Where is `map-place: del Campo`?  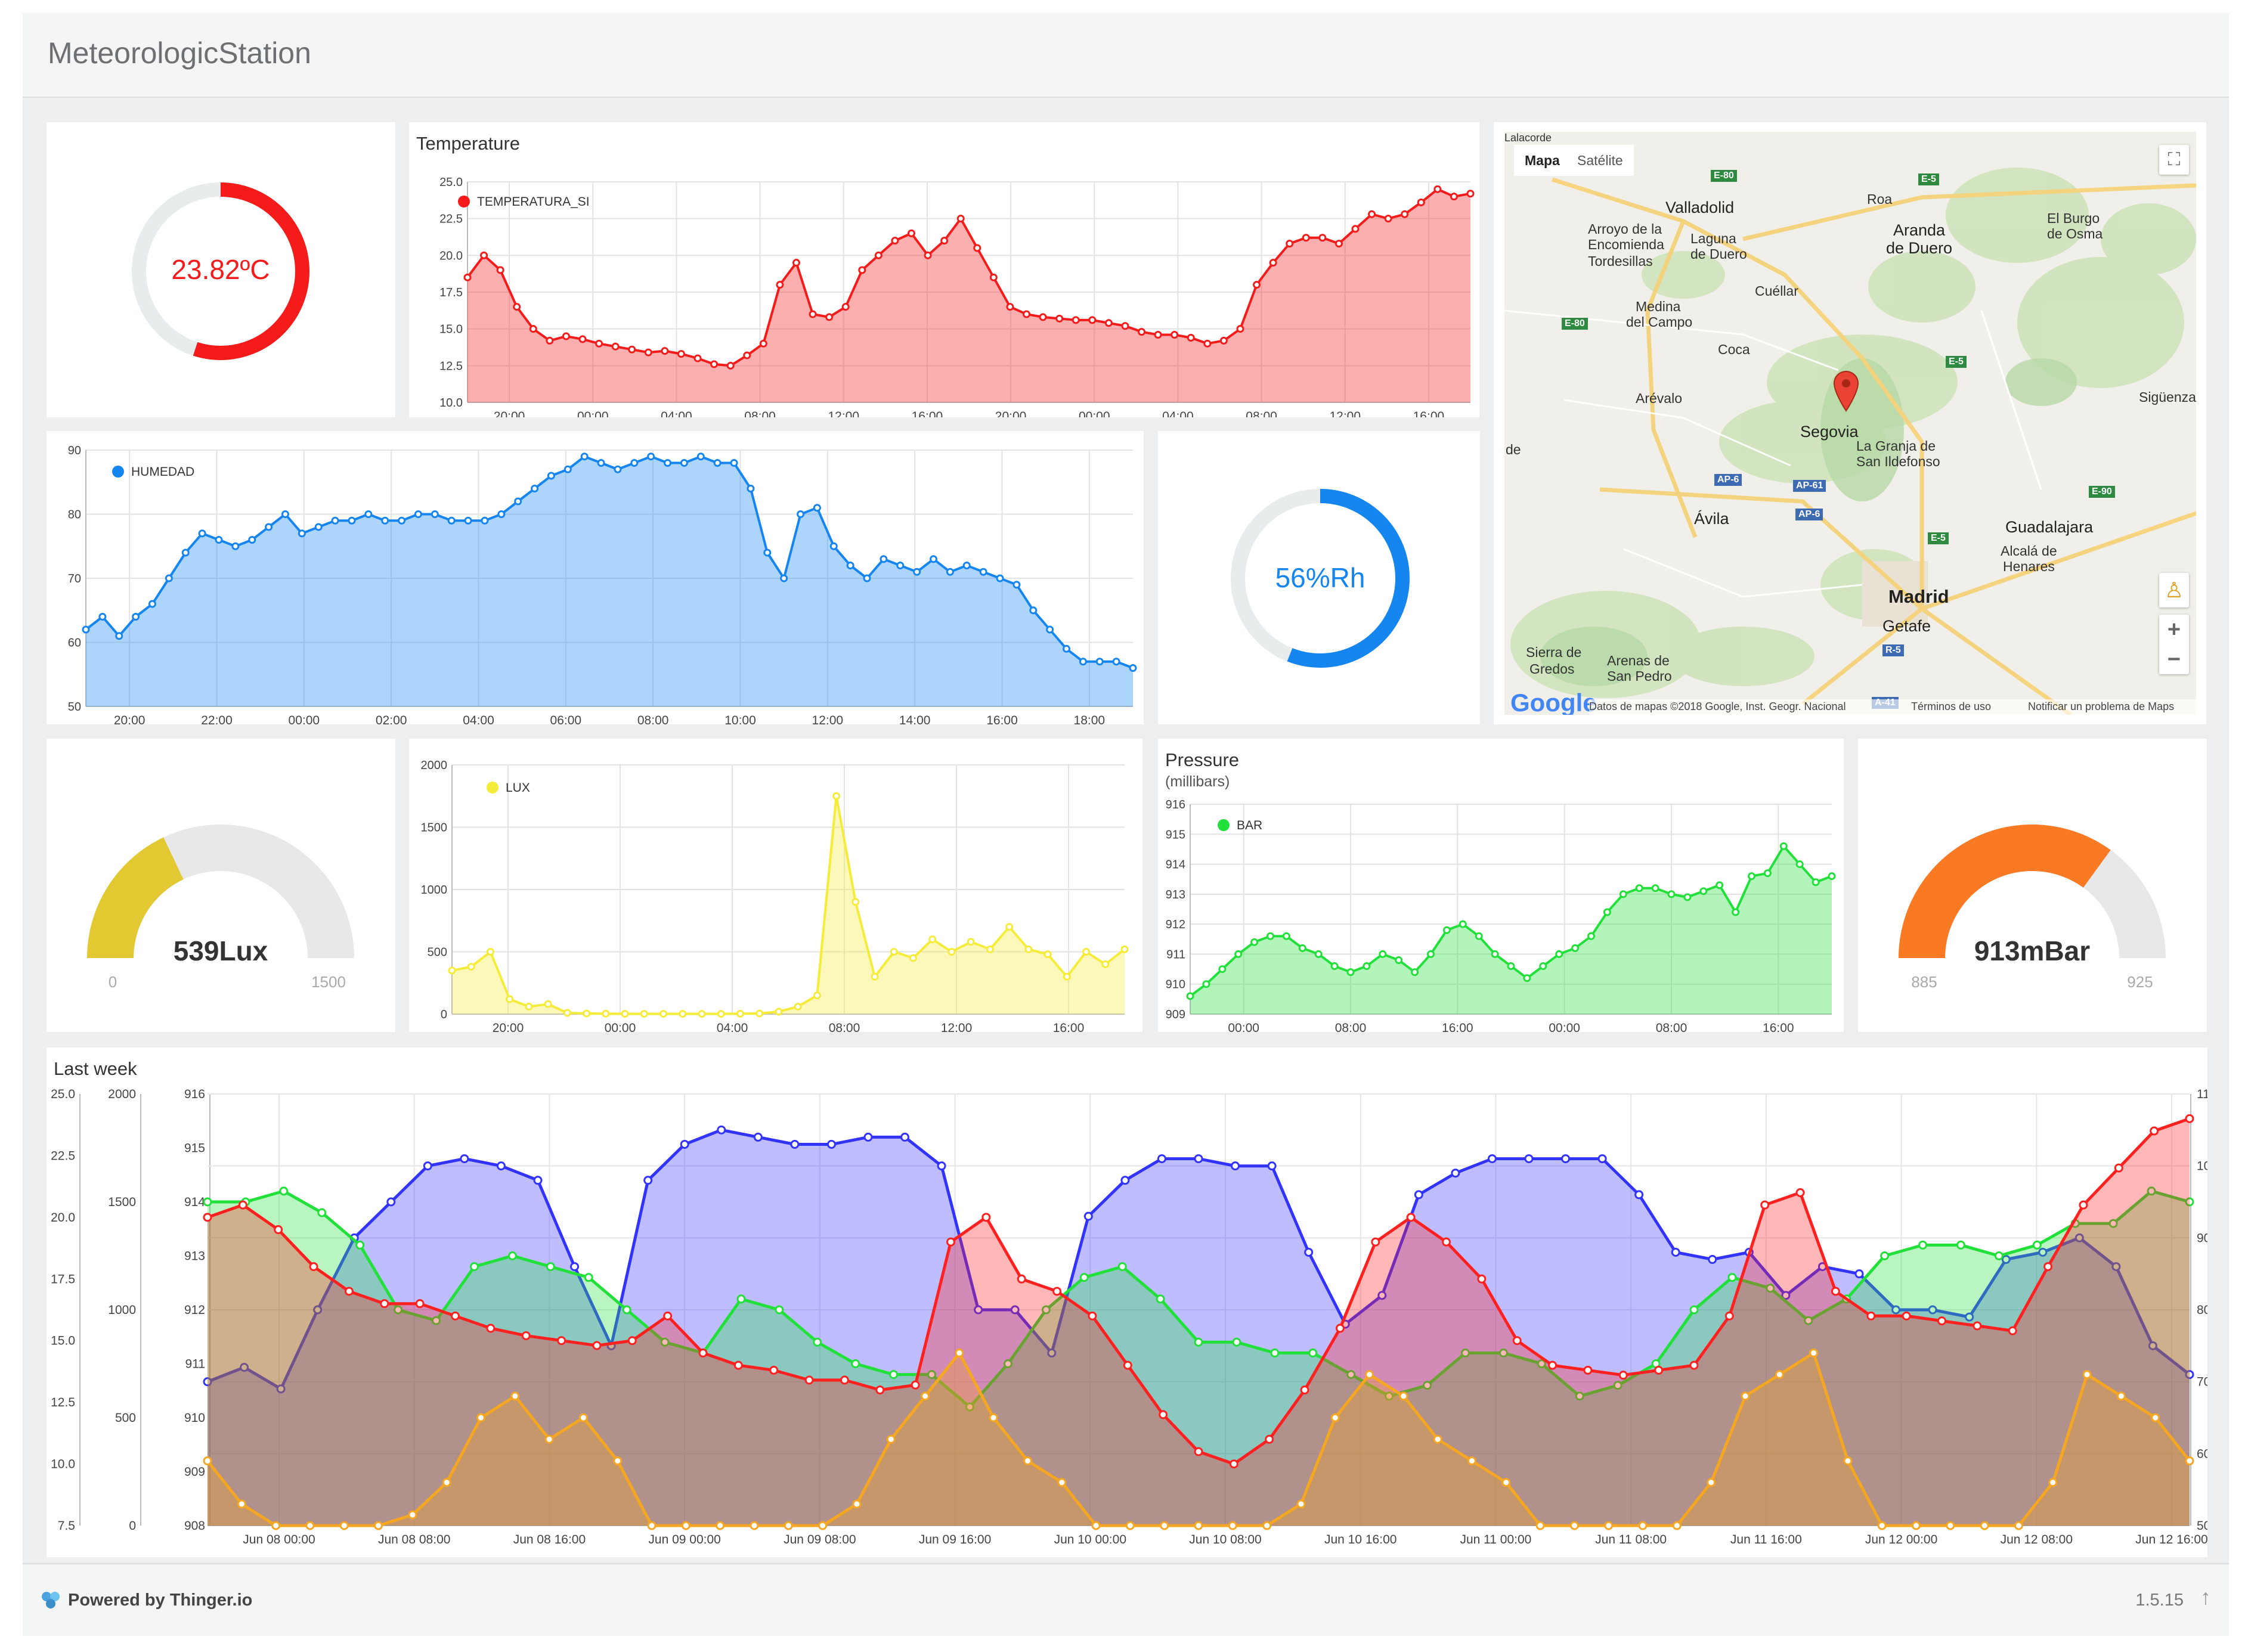
map-place: del Campo is located at coordinates (1659, 322).